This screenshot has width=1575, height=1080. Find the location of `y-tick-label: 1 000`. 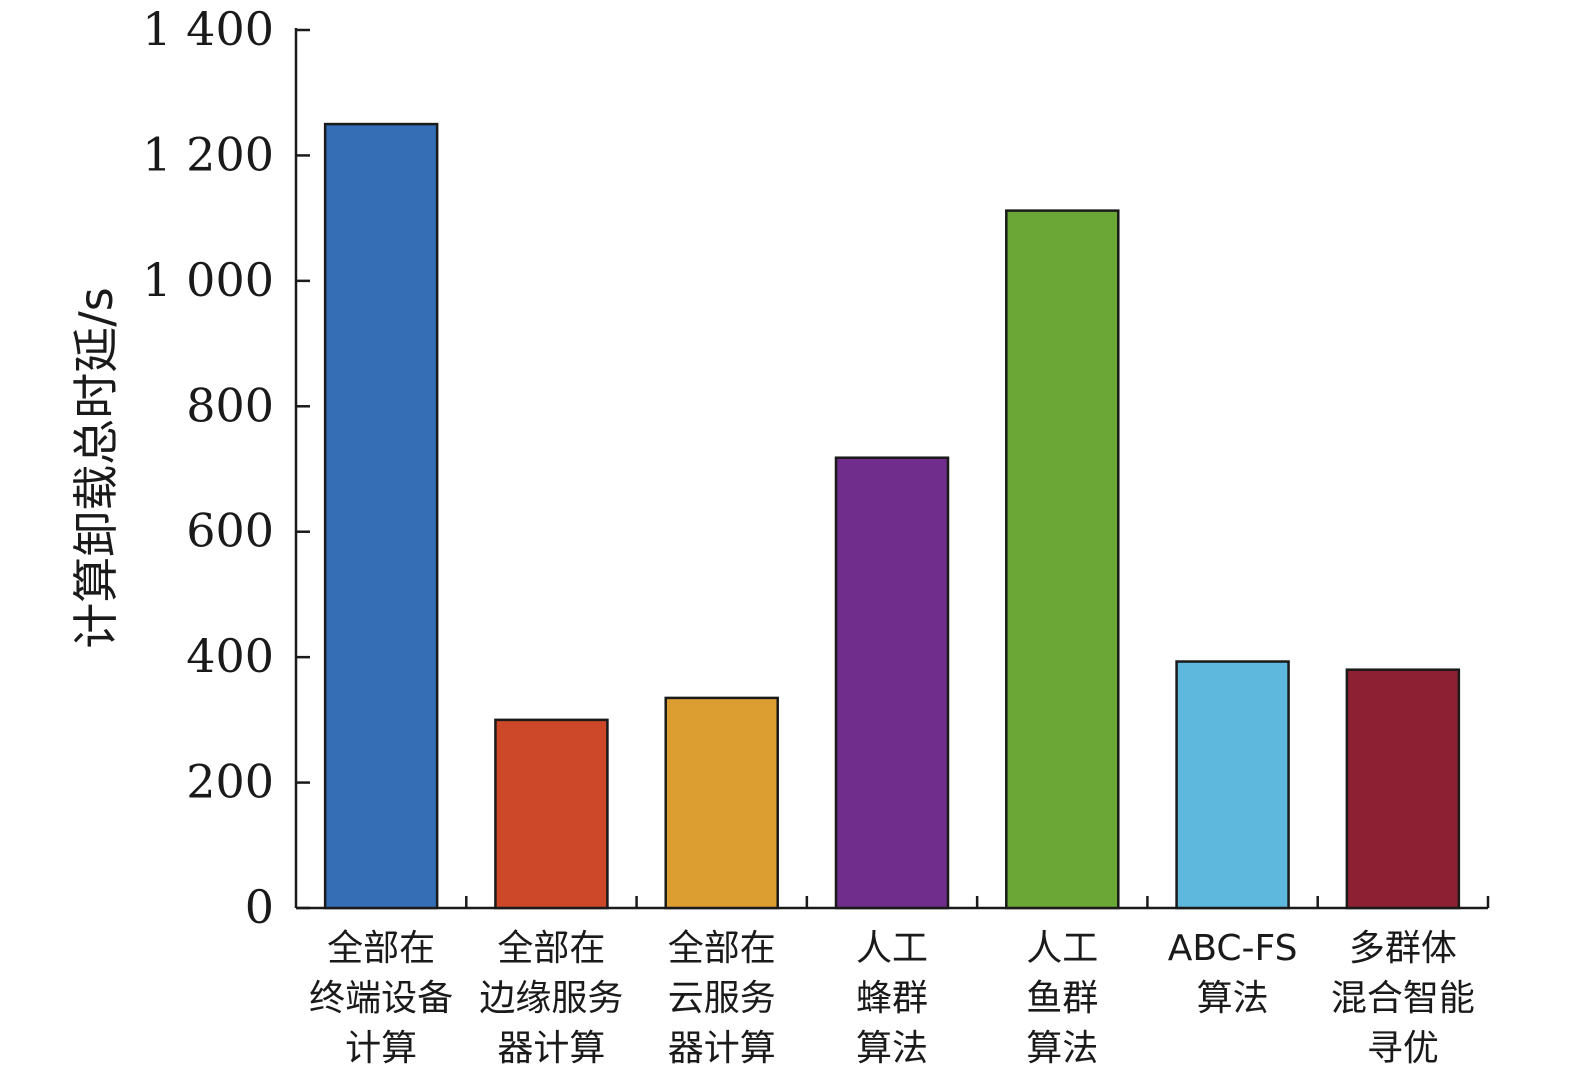

y-tick-label: 1 000 is located at coordinates (208, 280).